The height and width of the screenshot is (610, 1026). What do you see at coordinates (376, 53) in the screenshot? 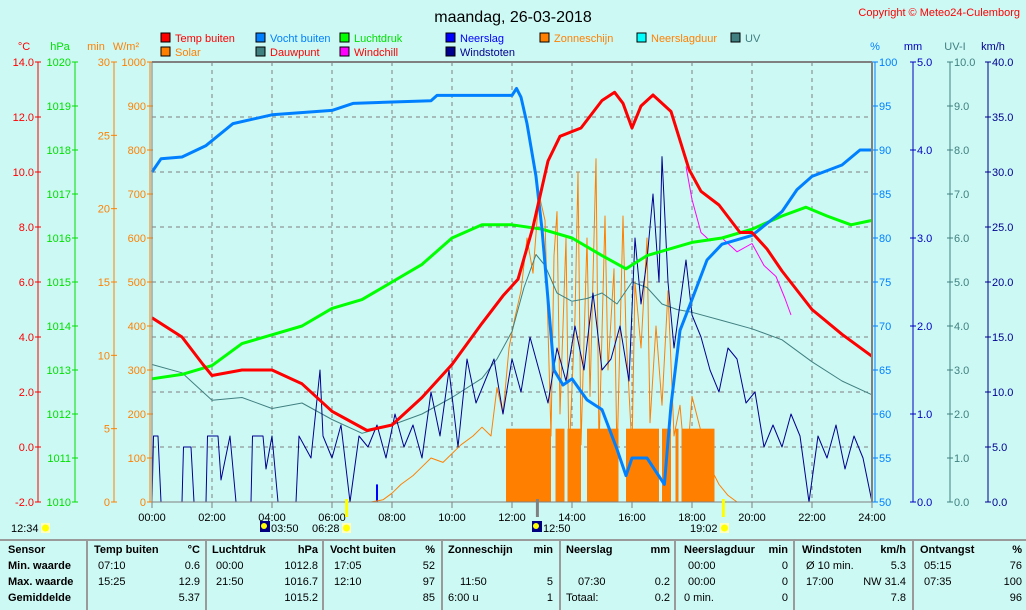
I see `legend-label: Windchill` at bounding box center [376, 53].